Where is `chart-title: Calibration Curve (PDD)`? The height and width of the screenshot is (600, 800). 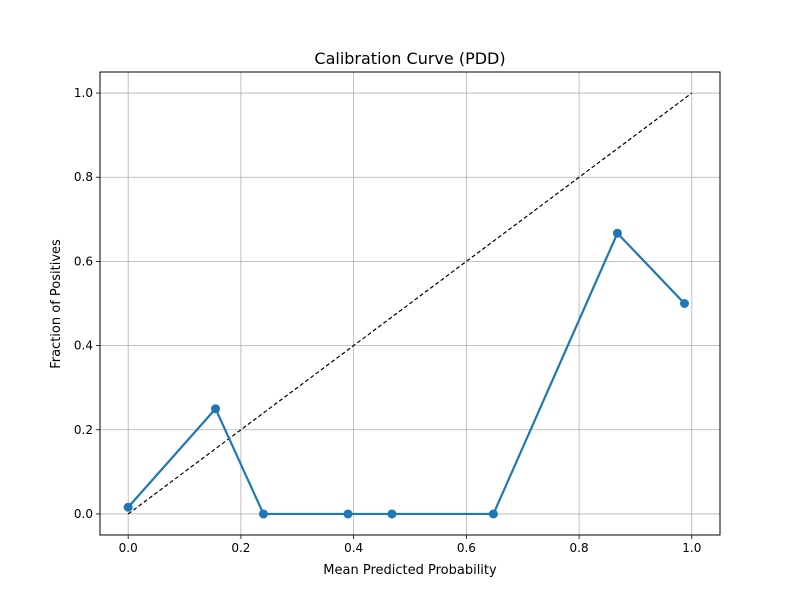
chart-title: Calibration Curve (PDD) is located at coordinates (409, 58).